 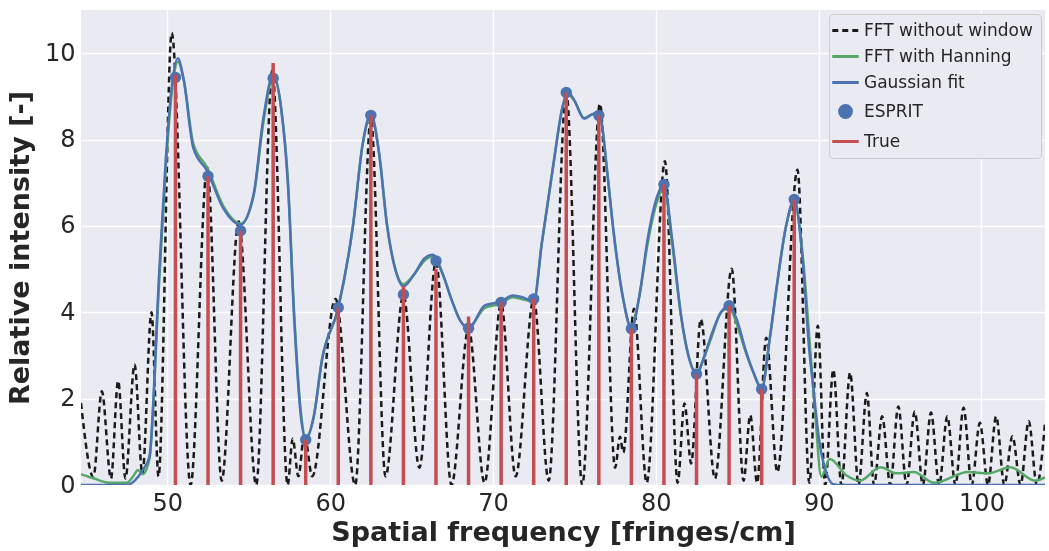 What do you see at coordinates (19, 248) in the screenshot?
I see `y-axis-title: Relative intensity [-]` at bounding box center [19, 248].